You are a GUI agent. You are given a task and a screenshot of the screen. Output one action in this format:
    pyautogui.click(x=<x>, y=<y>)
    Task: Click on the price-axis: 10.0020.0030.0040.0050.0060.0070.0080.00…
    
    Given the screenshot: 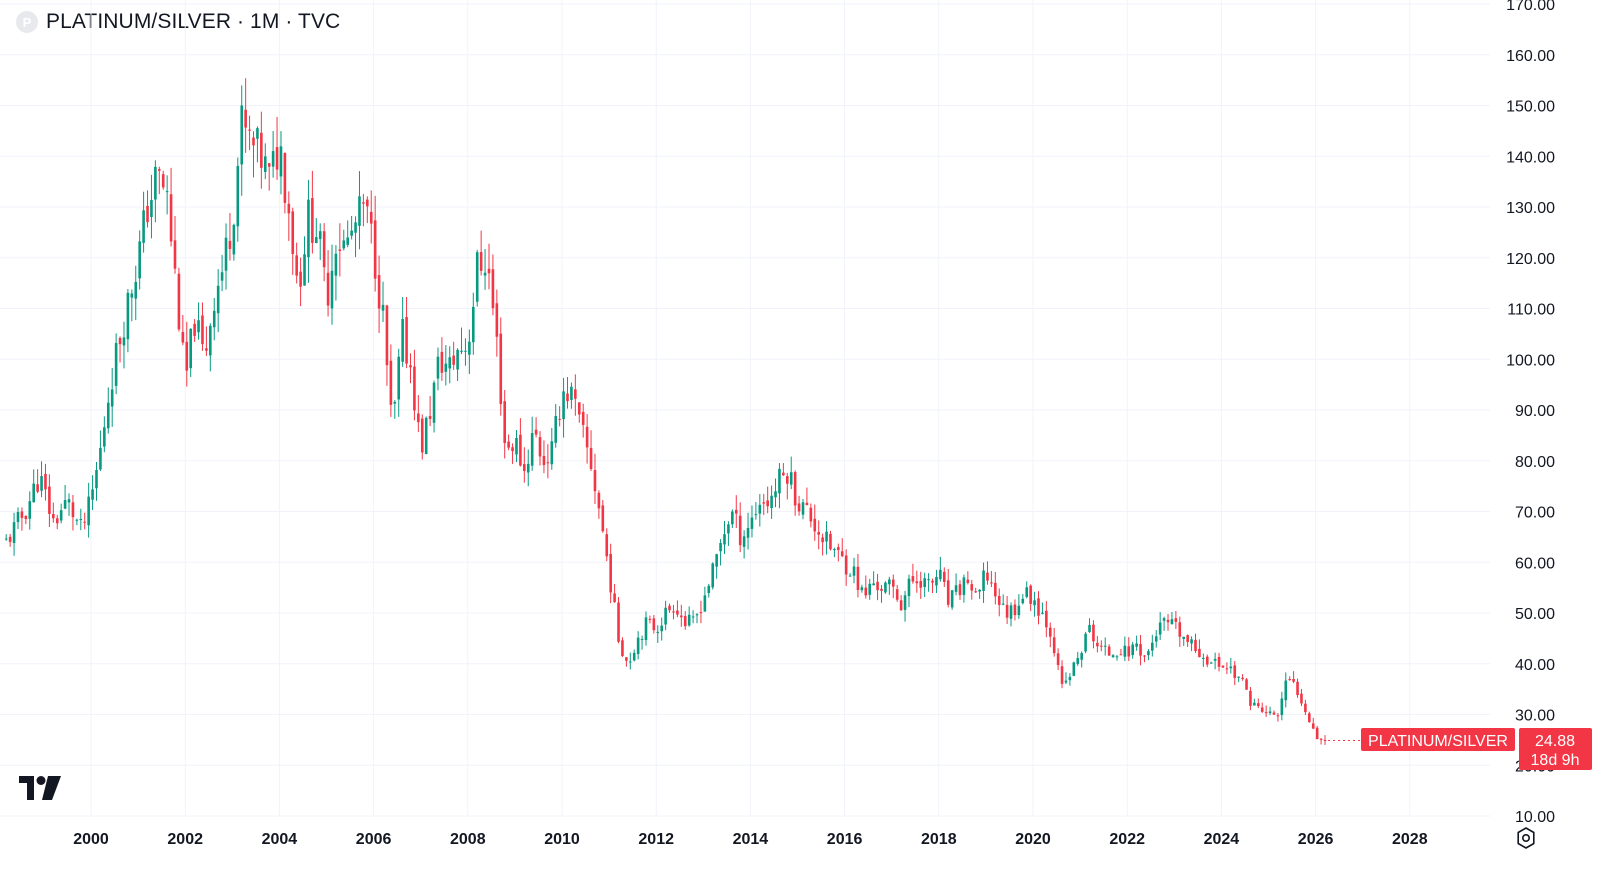 What is the action you would take?
    pyautogui.click(x=1530, y=413)
    